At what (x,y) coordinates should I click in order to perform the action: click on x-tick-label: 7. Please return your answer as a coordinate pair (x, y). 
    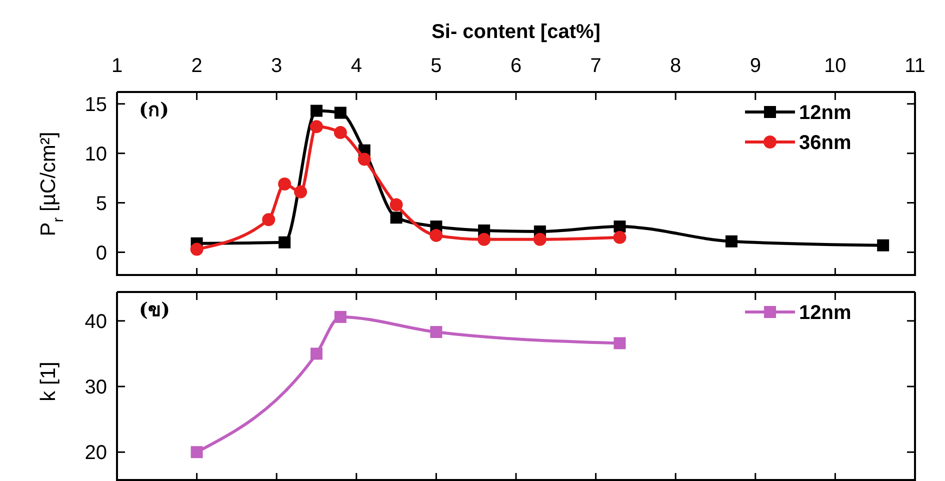
    Looking at the image, I should click on (596, 66).